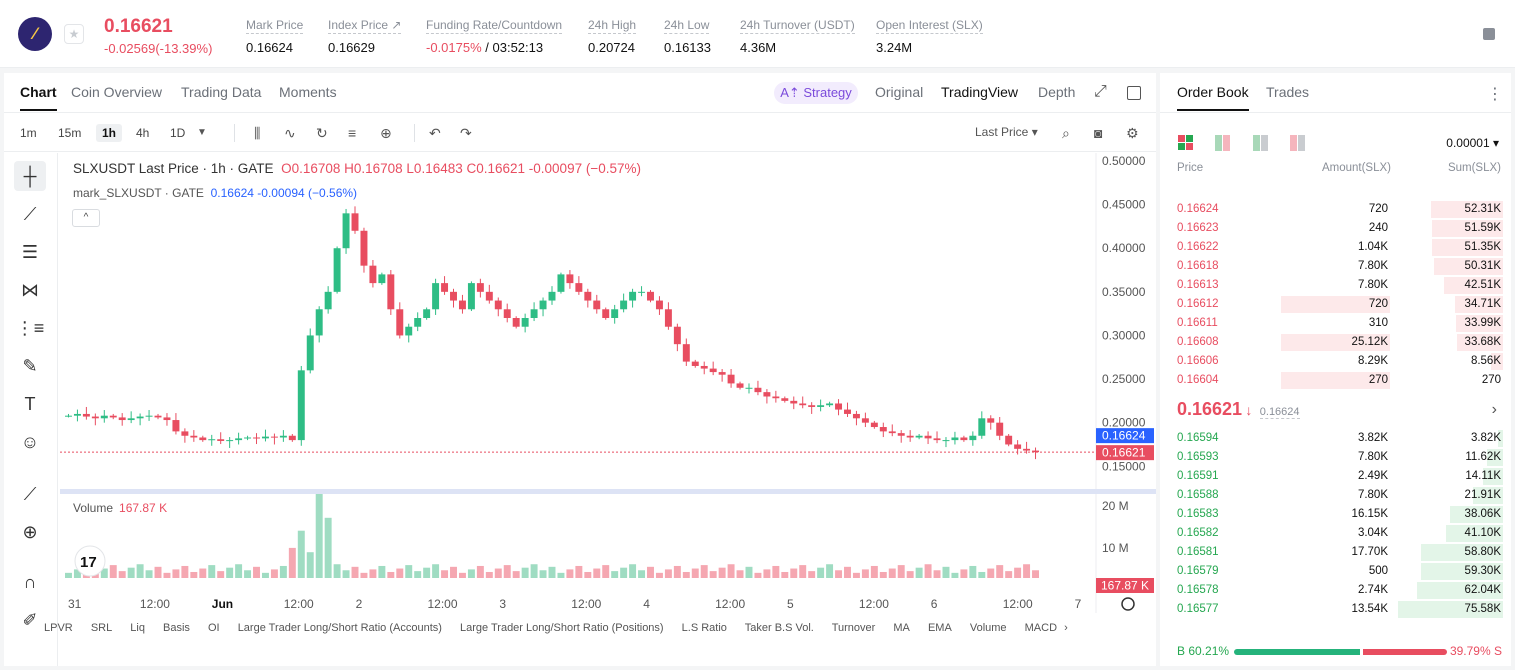 This screenshot has height=670, width=1515. Describe the element at coordinates (30, 252) in the screenshot. I see `horizontal-lines-icon: ☰` at that location.